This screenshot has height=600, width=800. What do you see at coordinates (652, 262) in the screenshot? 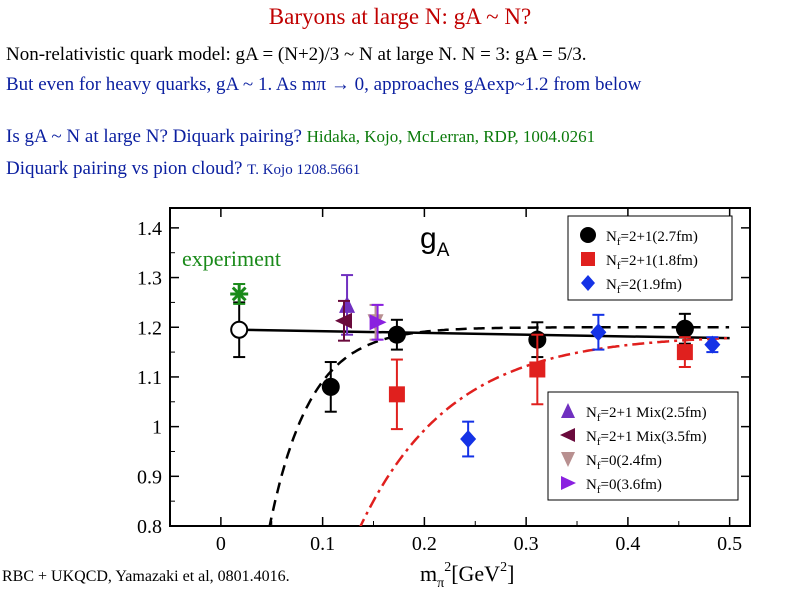
I see `legend-top-label: Nf=2+1(1.8fm)` at bounding box center [652, 262].